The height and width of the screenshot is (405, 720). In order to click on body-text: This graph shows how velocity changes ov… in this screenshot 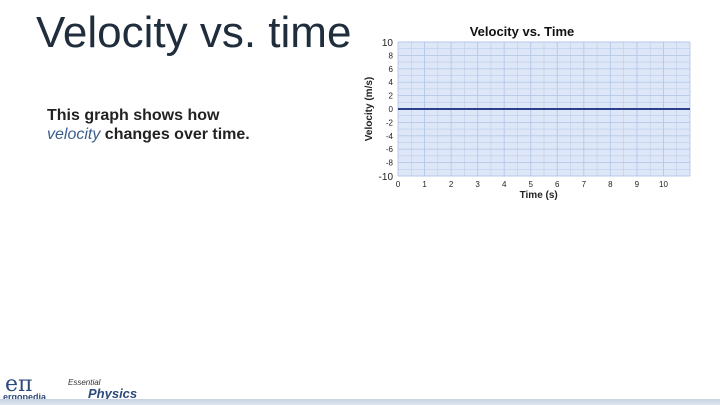, I will do `click(148, 125)`.